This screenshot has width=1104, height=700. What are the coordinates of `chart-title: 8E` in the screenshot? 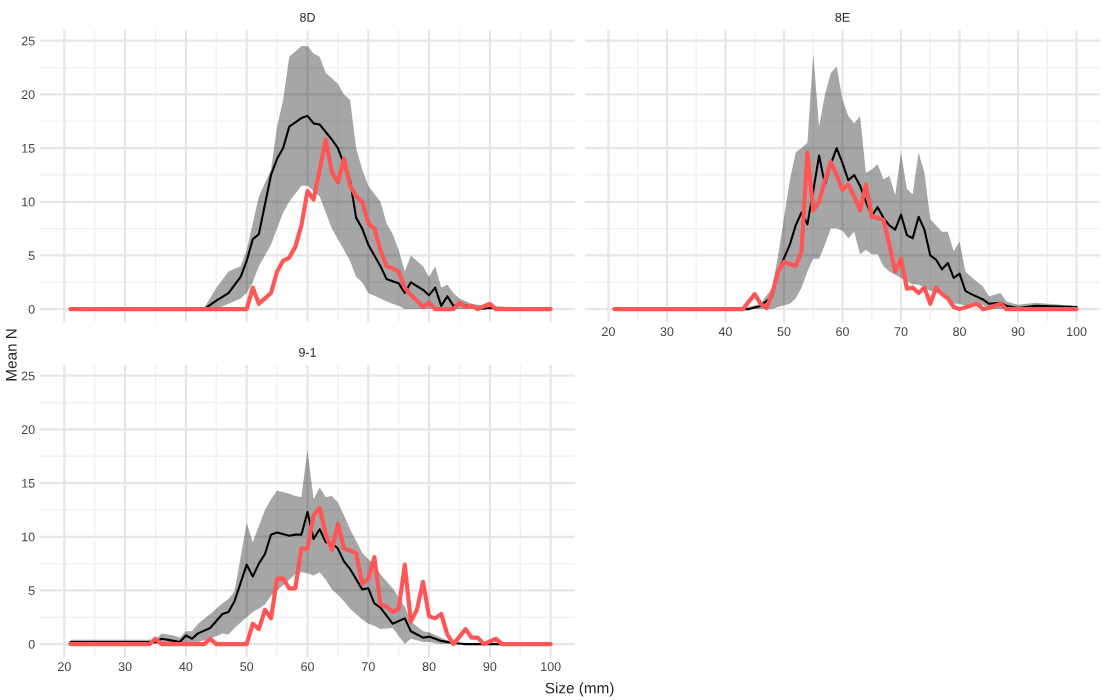 It's located at (842, 17).